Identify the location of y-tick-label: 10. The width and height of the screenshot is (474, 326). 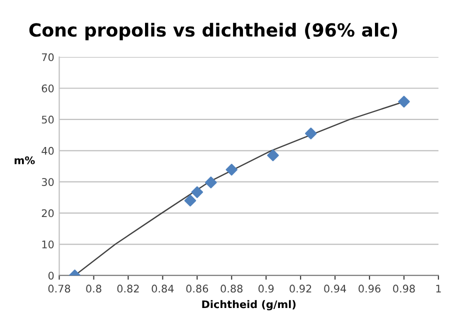
(48, 244).